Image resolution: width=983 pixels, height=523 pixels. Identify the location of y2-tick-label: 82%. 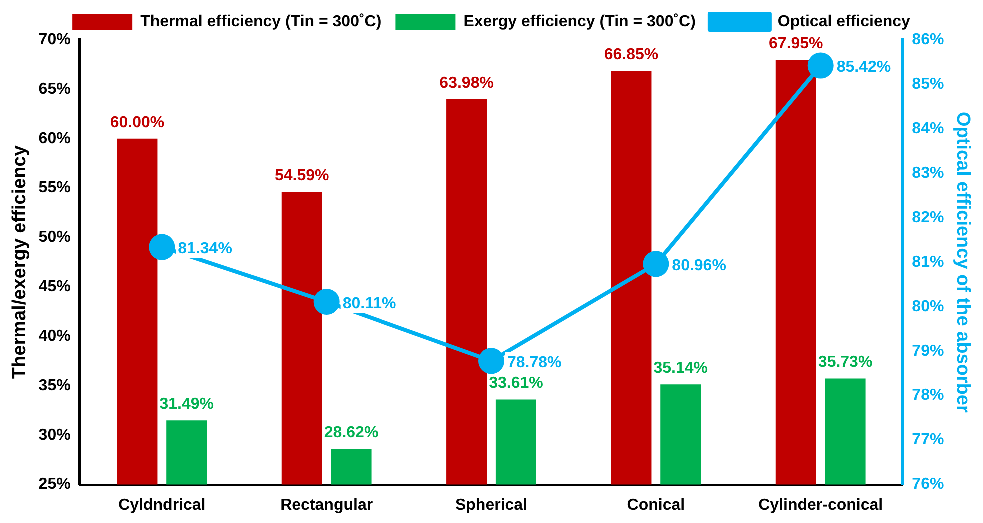
(928, 217).